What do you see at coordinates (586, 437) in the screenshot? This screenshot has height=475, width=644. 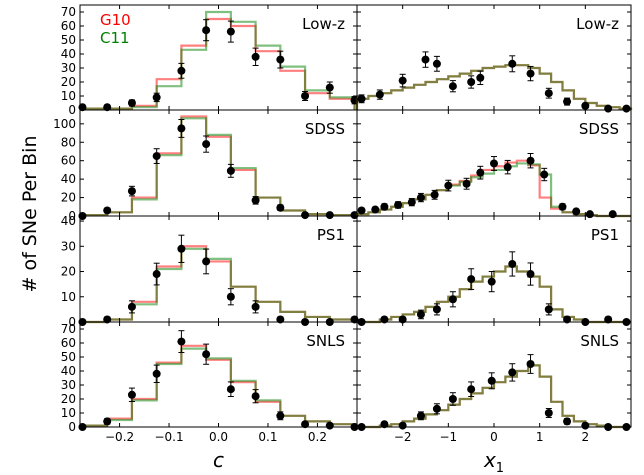 I see `x-tick-label: 2` at bounding box center [586, 437].